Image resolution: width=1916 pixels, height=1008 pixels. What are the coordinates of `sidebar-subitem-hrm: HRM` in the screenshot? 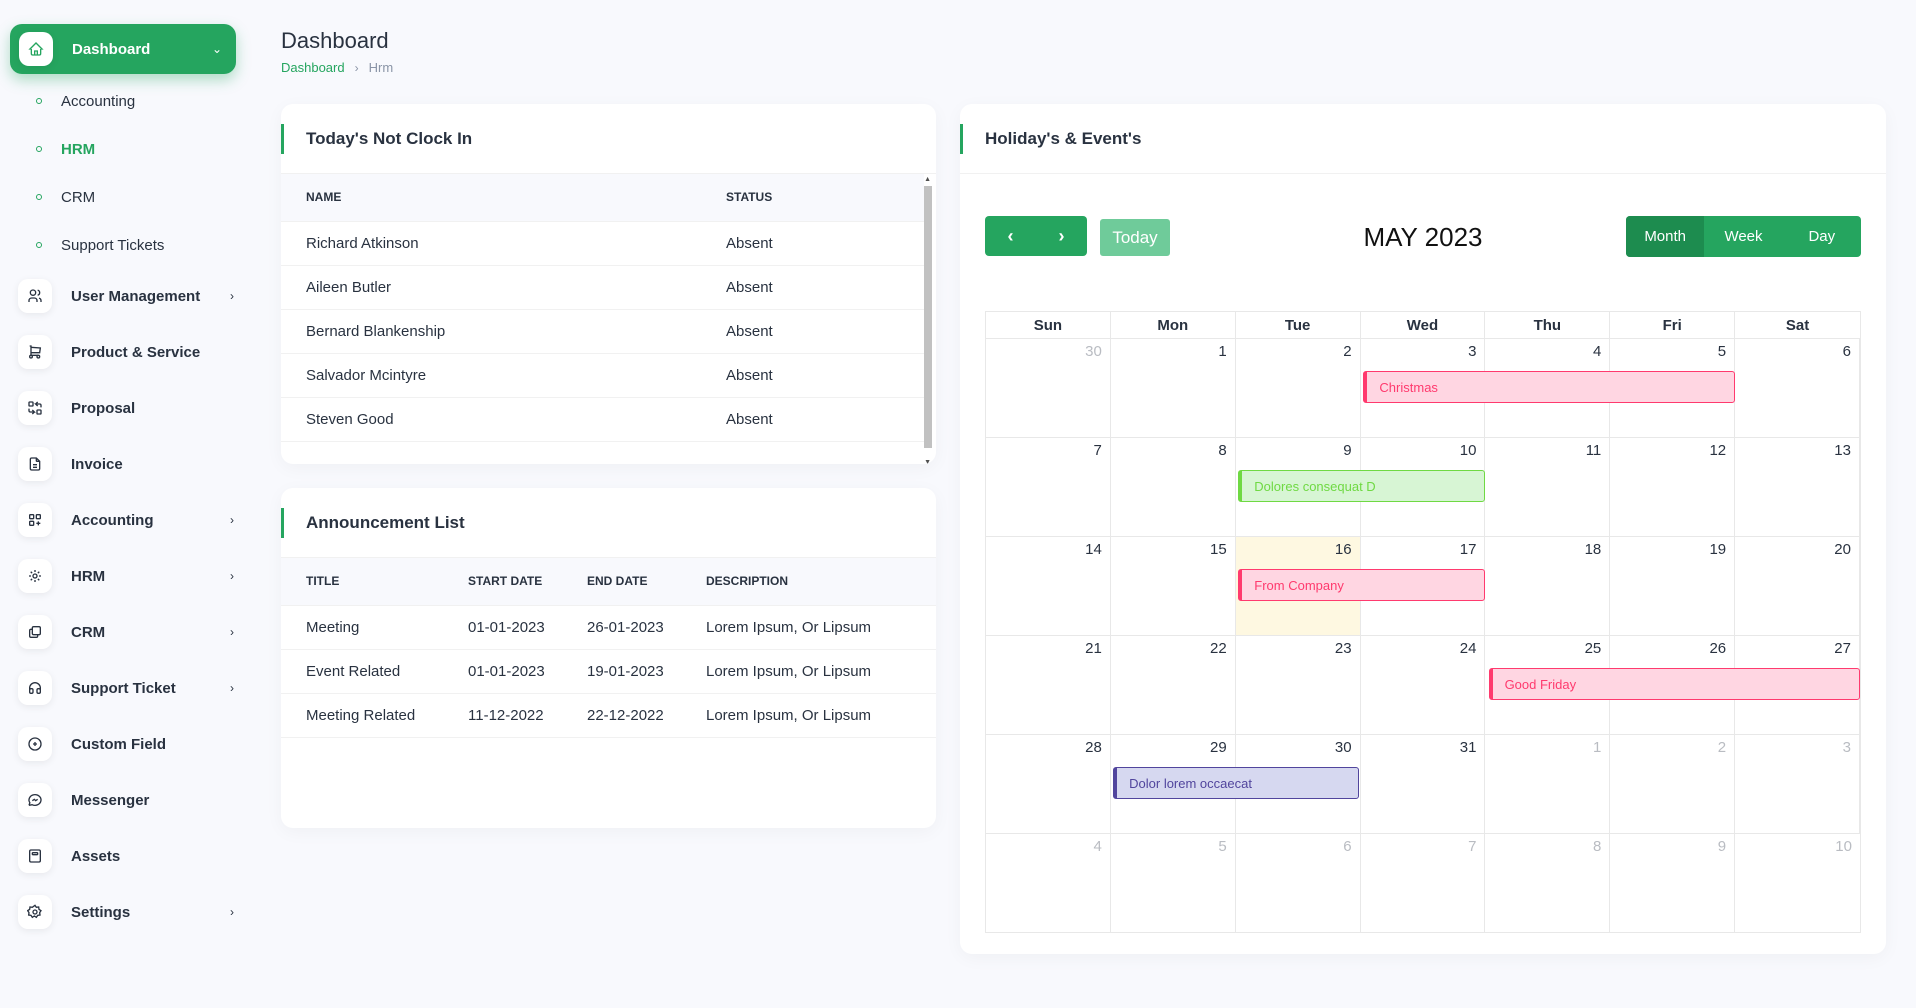 It's located at (65, 149).